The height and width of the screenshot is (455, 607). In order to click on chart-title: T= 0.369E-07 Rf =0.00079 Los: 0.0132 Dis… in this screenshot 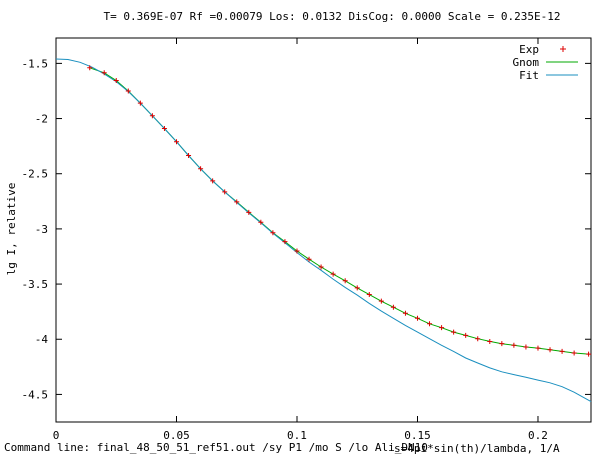, I will do `click(332, 16)`.